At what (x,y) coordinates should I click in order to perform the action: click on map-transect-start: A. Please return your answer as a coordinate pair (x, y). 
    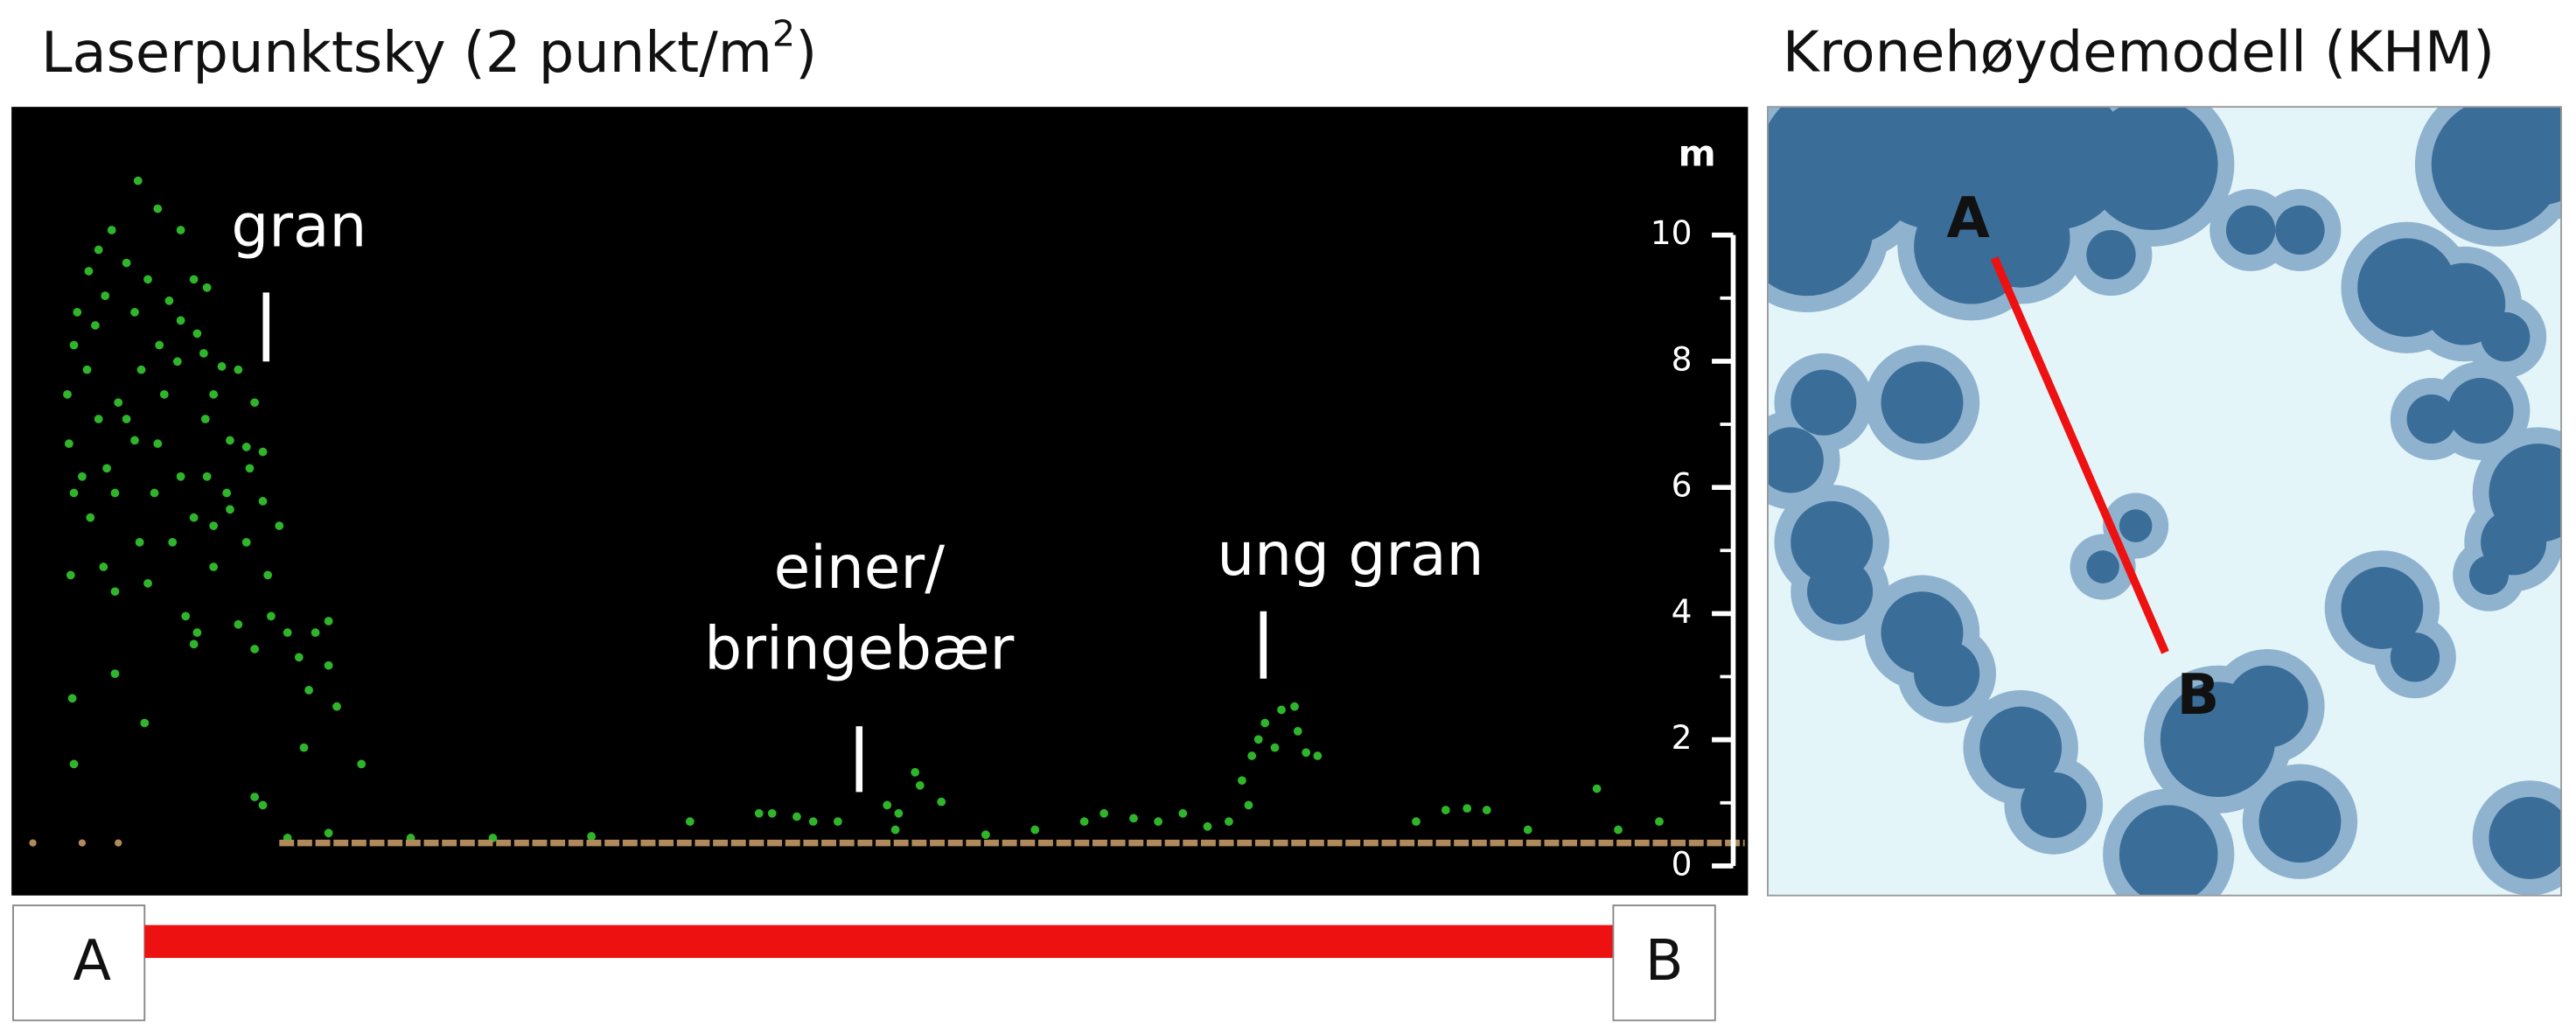
    Looking at the image, I should click on (1968, 218).